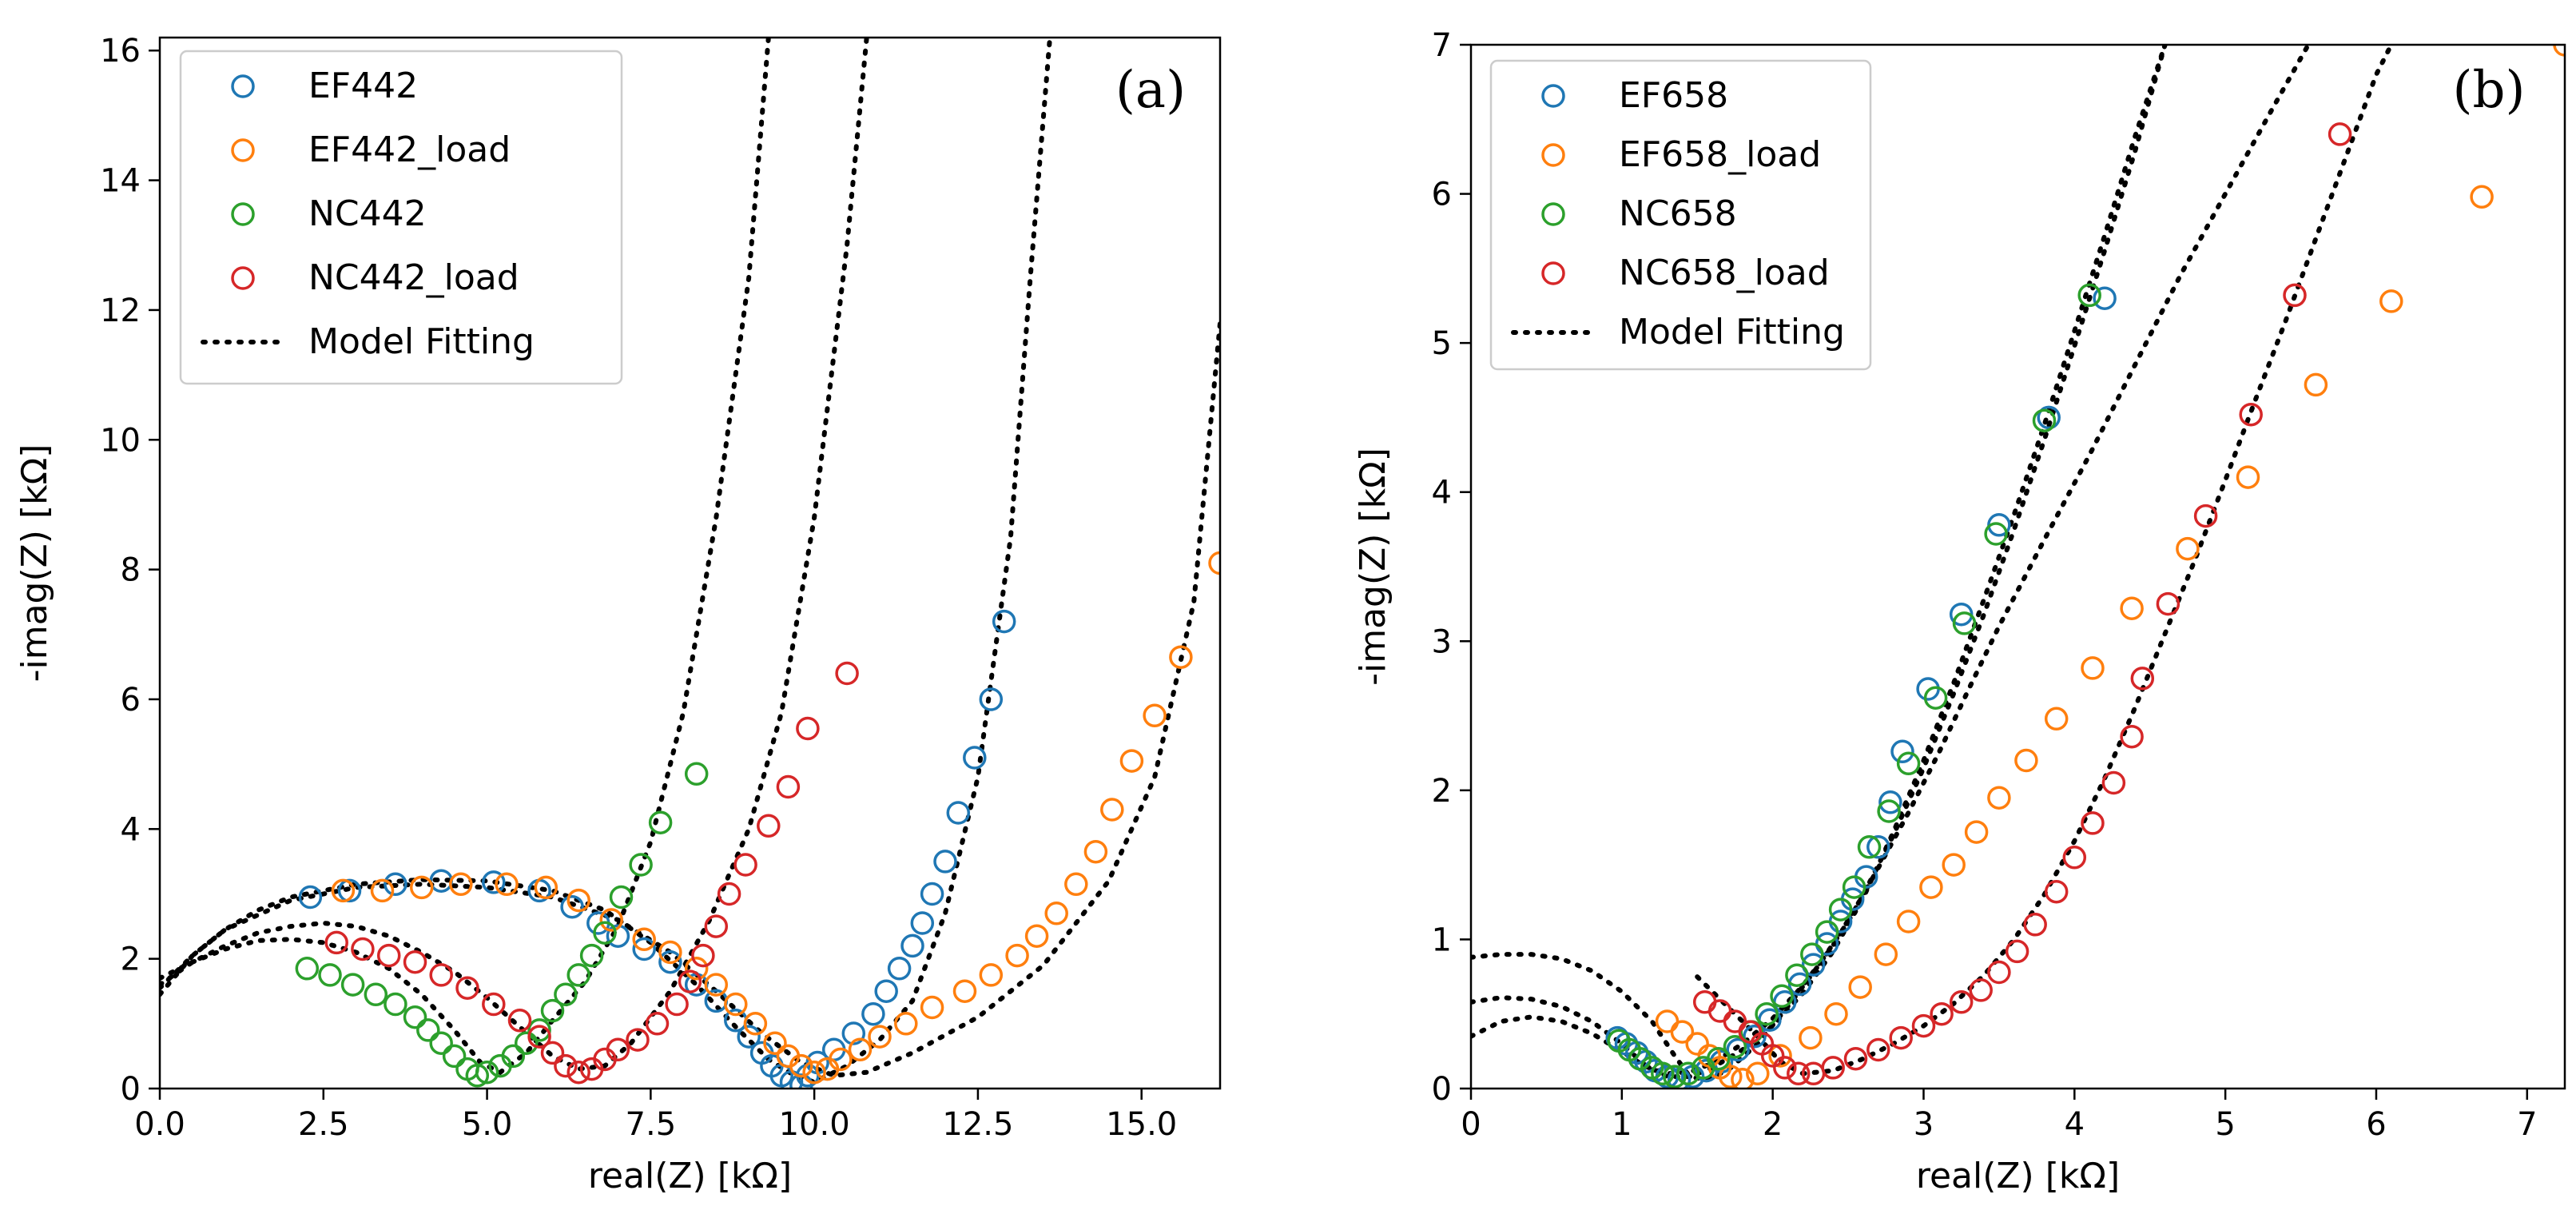 The width and height of the screenshot is (2576, 1230). Describe the element at coordinates (591, 873) in the screenshot. I see `series-nc442_load` at that location.